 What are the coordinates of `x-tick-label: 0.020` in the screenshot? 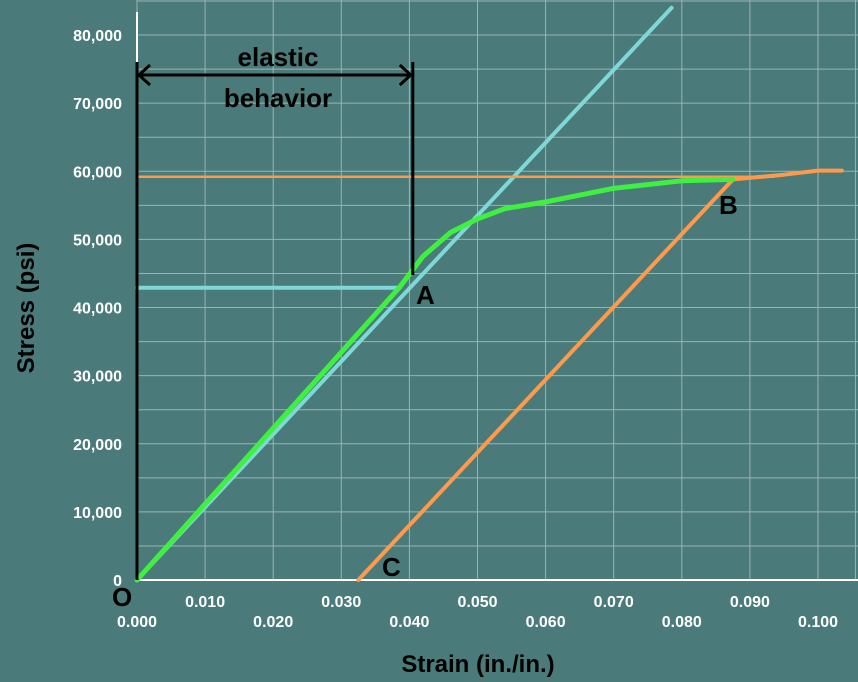 It's located at (273, 622).